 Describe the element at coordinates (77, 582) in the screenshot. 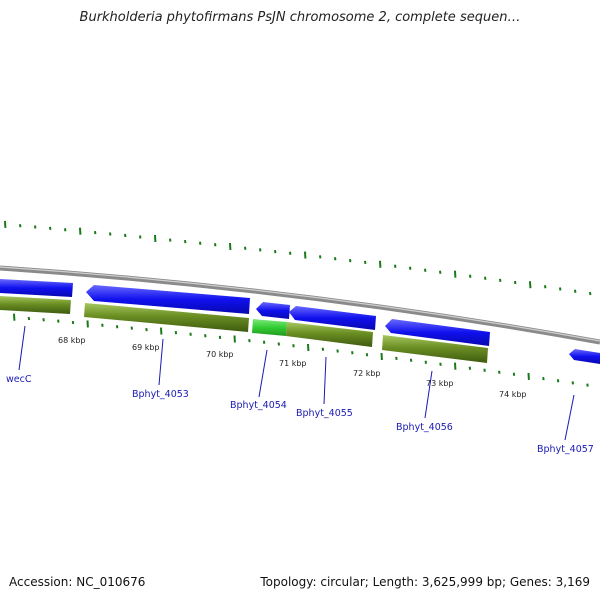

I see `accession-label: Accession: NC_010676` at that location.